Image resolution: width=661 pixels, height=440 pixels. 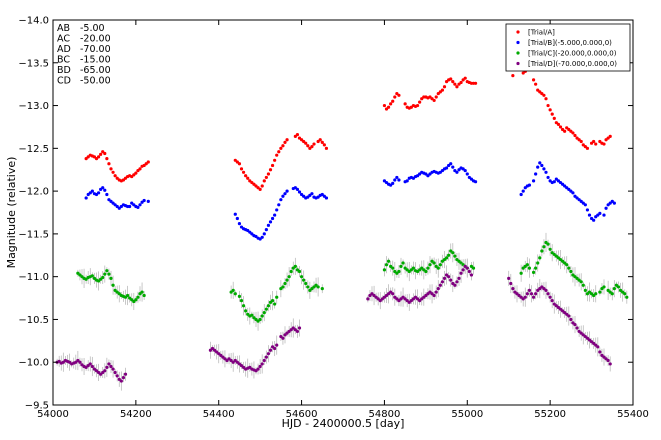 I want to click on y-axis-title: Magnitude (relative), so click(x=11, y=213).